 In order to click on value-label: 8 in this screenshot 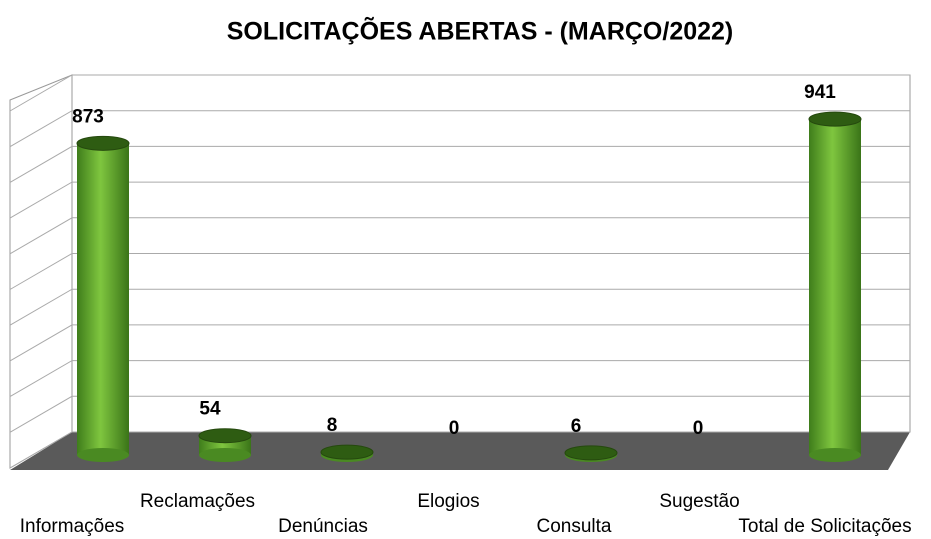, I will do `click(332, 425)`.